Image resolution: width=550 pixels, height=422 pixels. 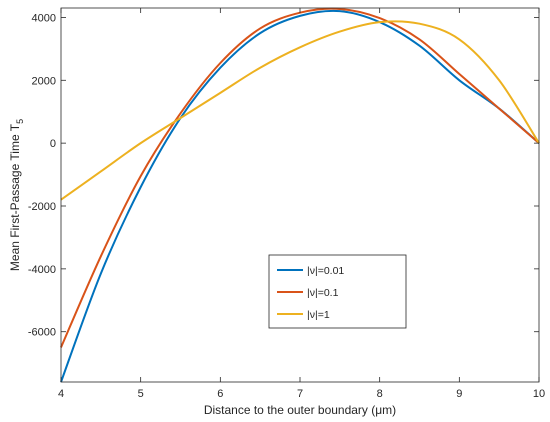 I want to click on x-tick-label: 7, so click(x=300, y=394).